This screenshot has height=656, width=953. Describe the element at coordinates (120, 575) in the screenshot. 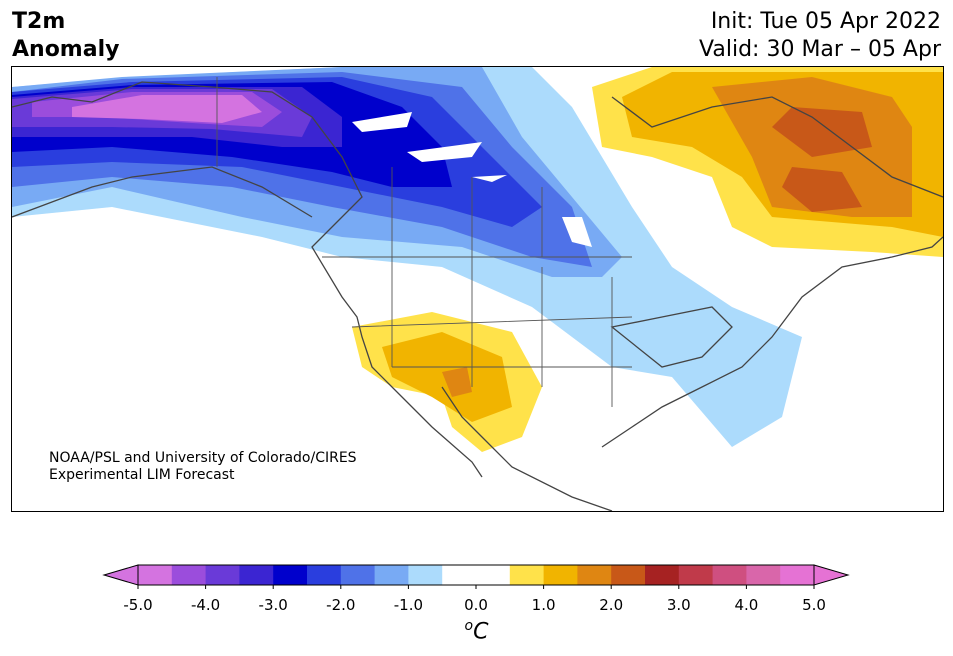

I see `colorbar-extend-low` at that location.